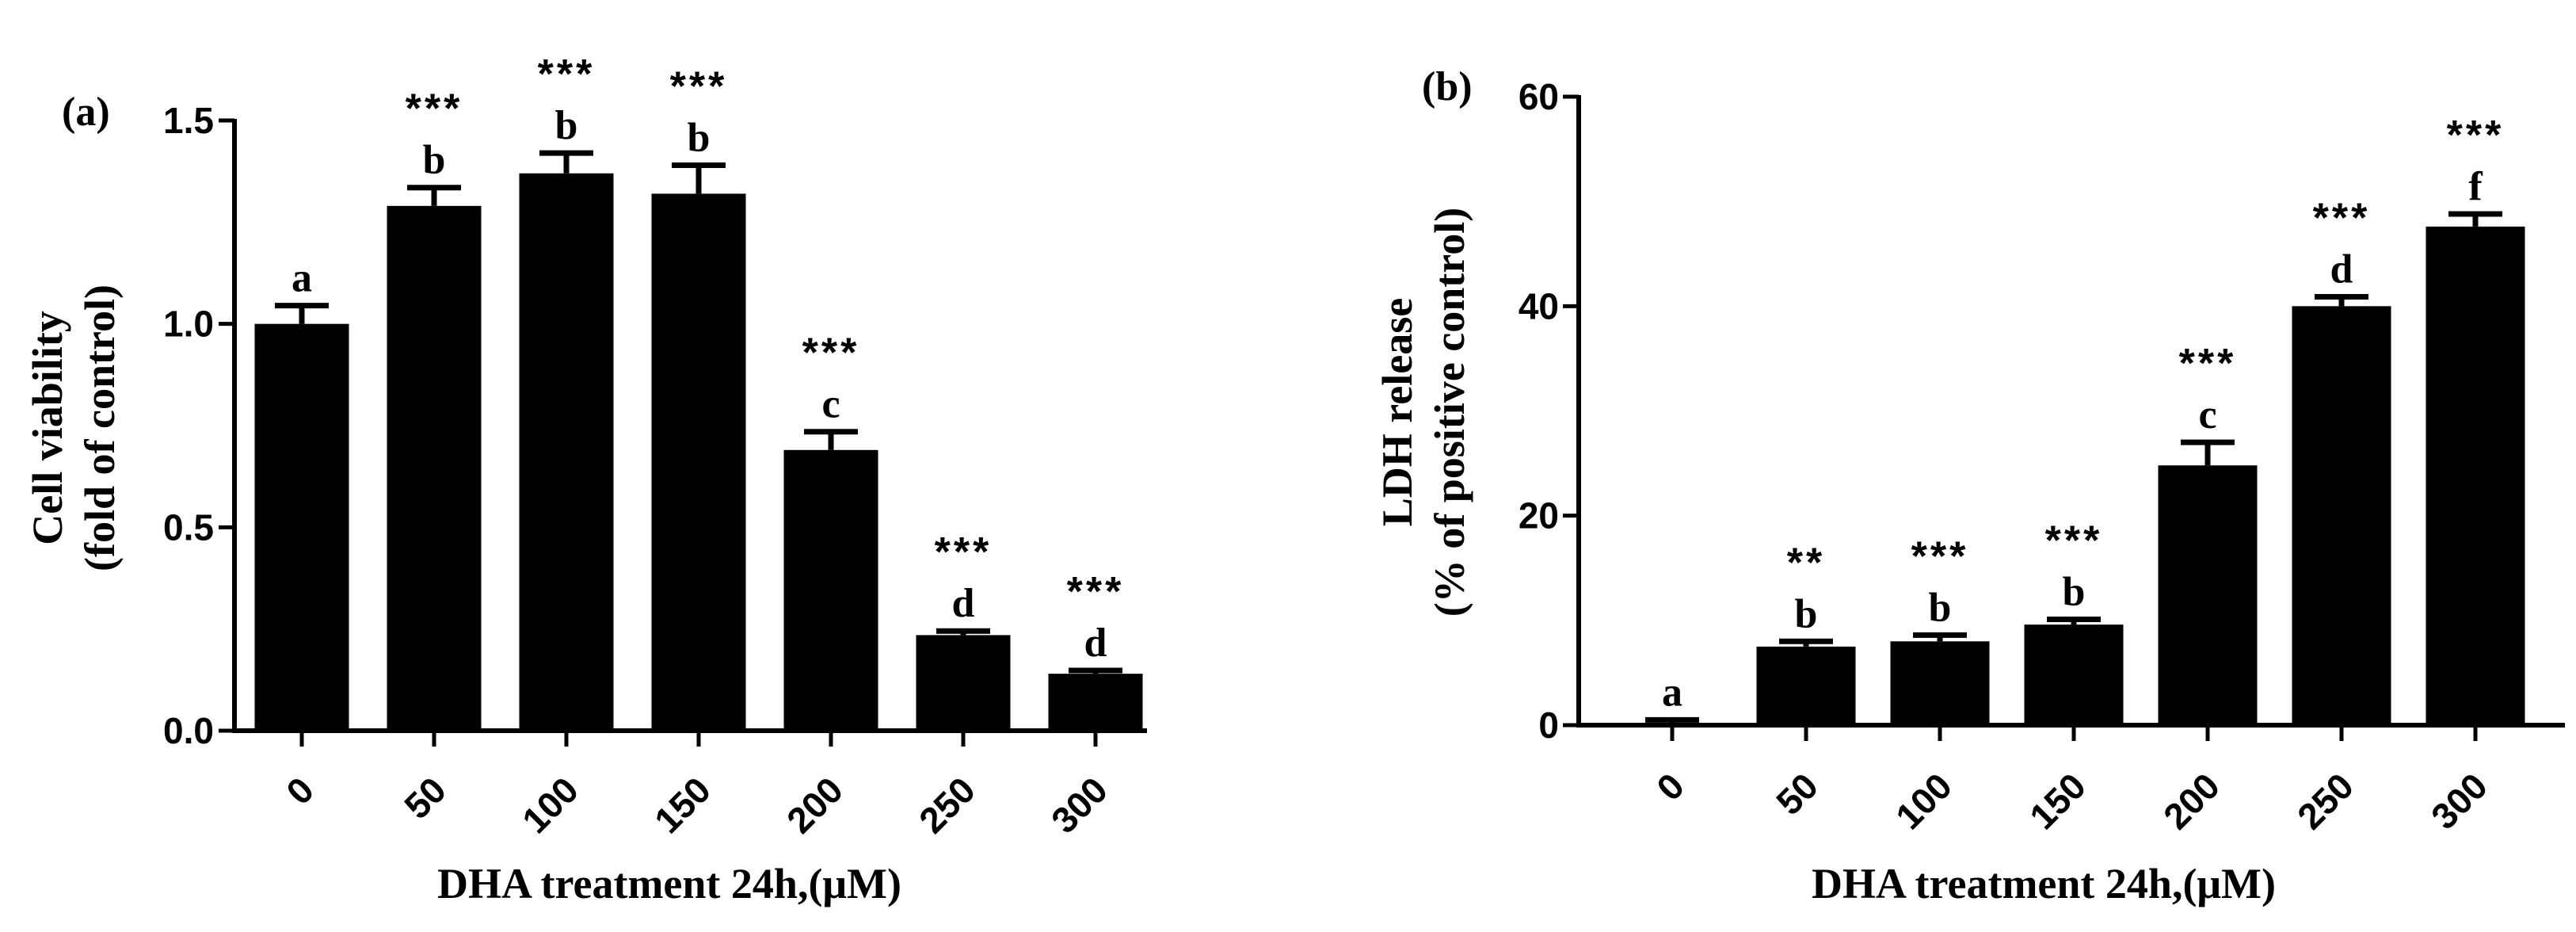 The height and width of the screenshot is (932, 2576). What do you see at coordinates (830, 404) in the screenshot?
I see `panel-a-group-letter: c` at bounding box center [830, 404].